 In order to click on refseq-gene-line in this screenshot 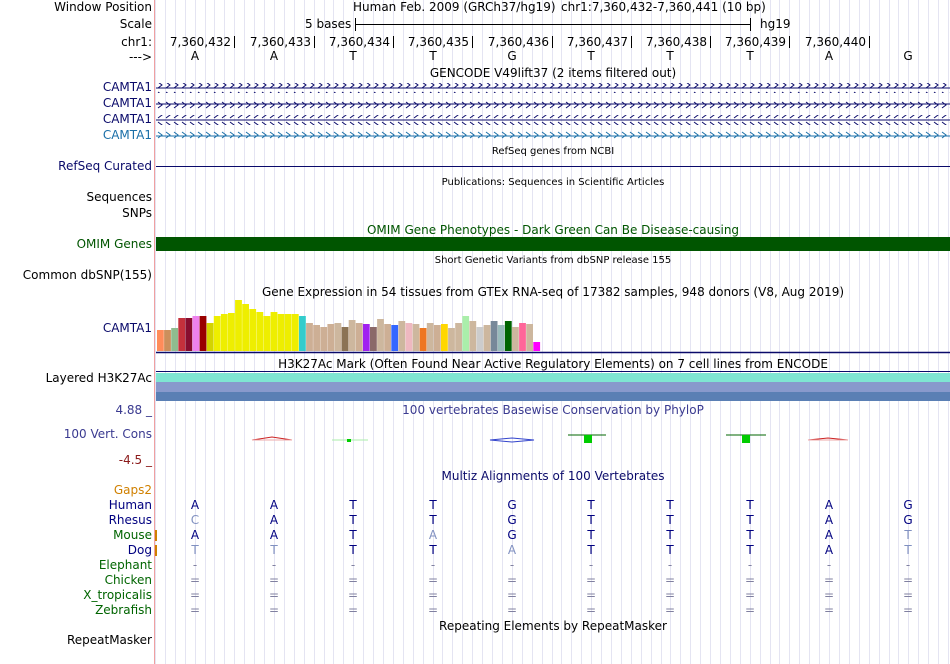, I will do `click(553, 166)`.